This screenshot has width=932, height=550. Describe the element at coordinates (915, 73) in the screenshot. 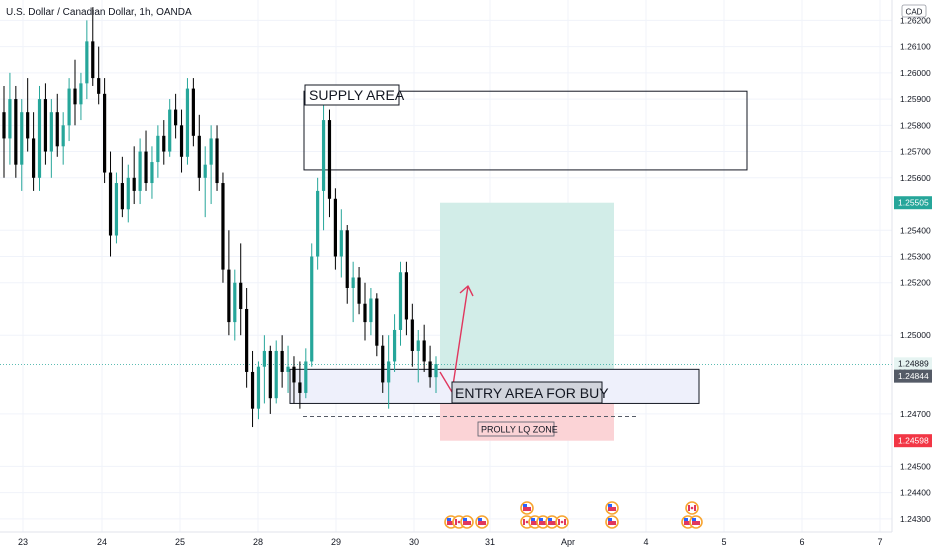

I see `price-tick-label: 1.26000` at that location.